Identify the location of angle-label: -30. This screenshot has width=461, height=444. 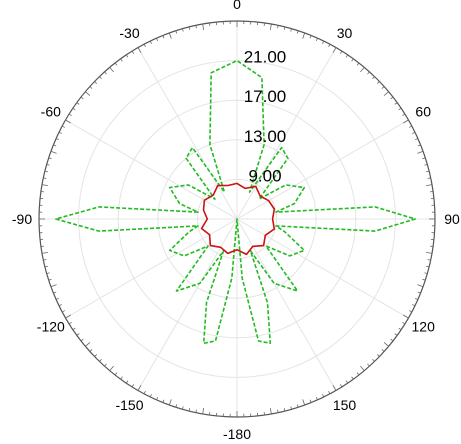
(129, 33).